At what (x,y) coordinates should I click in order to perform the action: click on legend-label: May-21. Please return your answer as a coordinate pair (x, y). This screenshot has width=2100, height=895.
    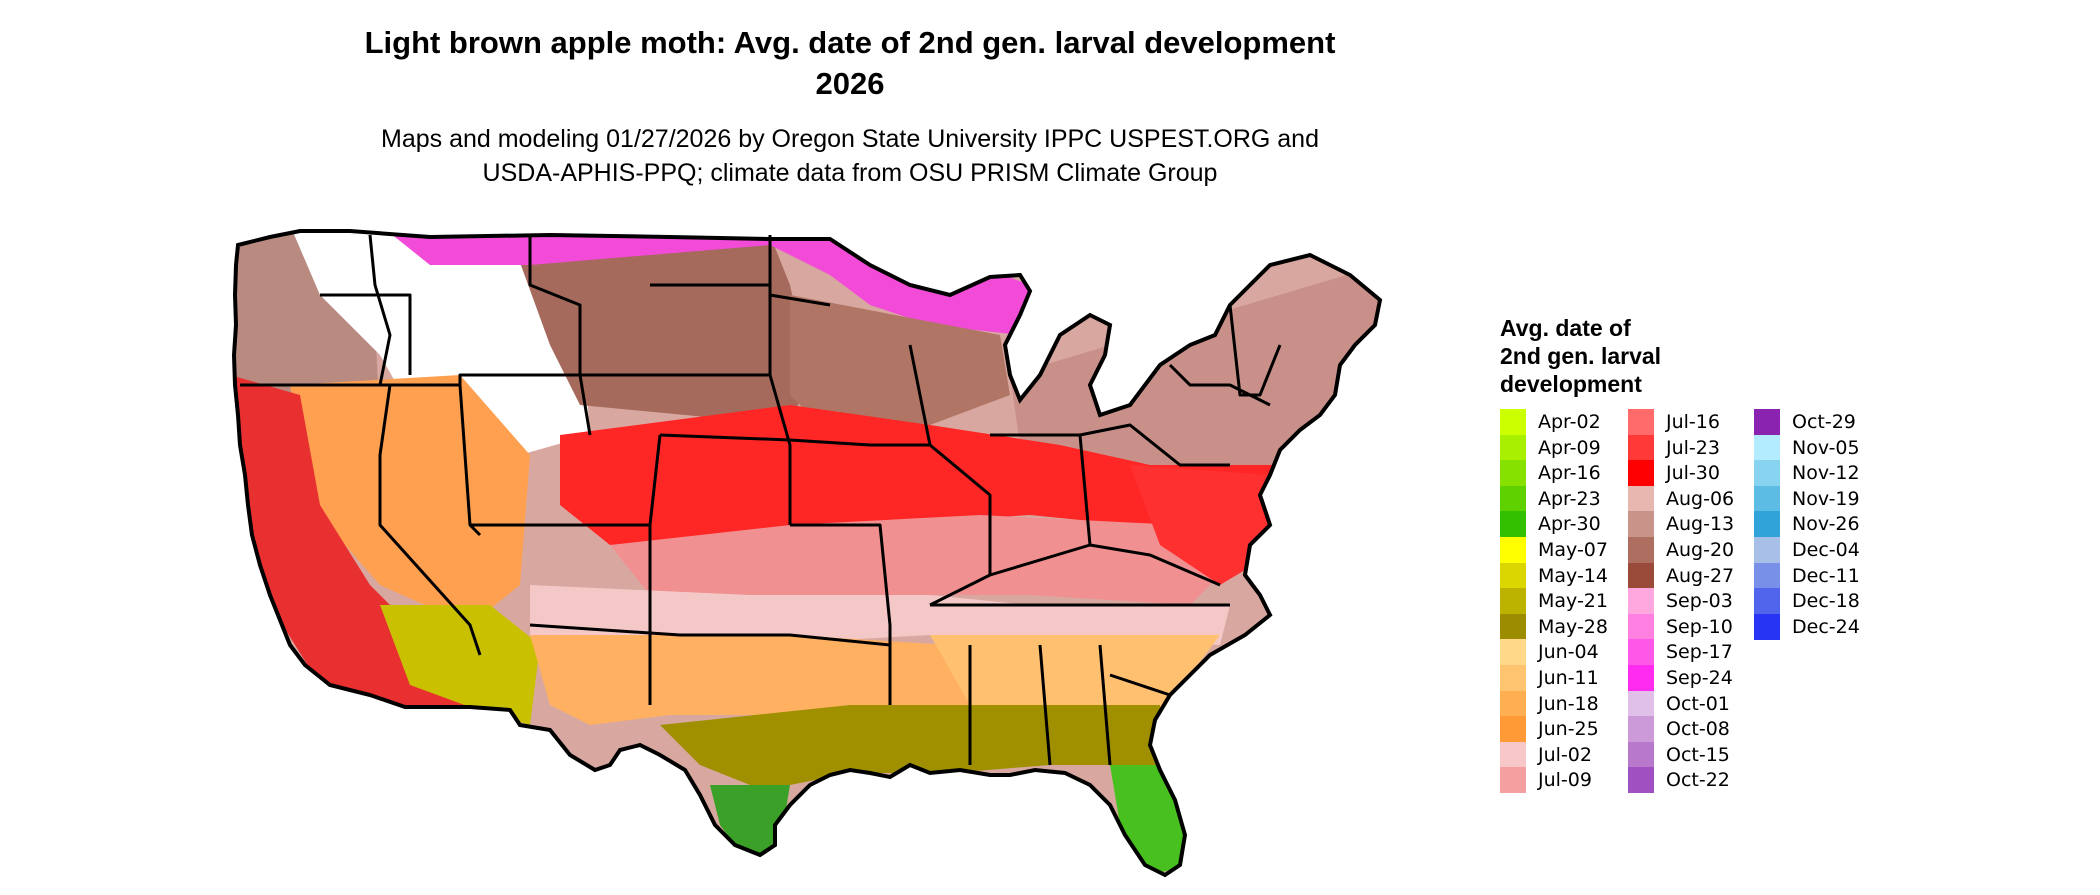
    Looking at the image, I should click on (1573, 601).